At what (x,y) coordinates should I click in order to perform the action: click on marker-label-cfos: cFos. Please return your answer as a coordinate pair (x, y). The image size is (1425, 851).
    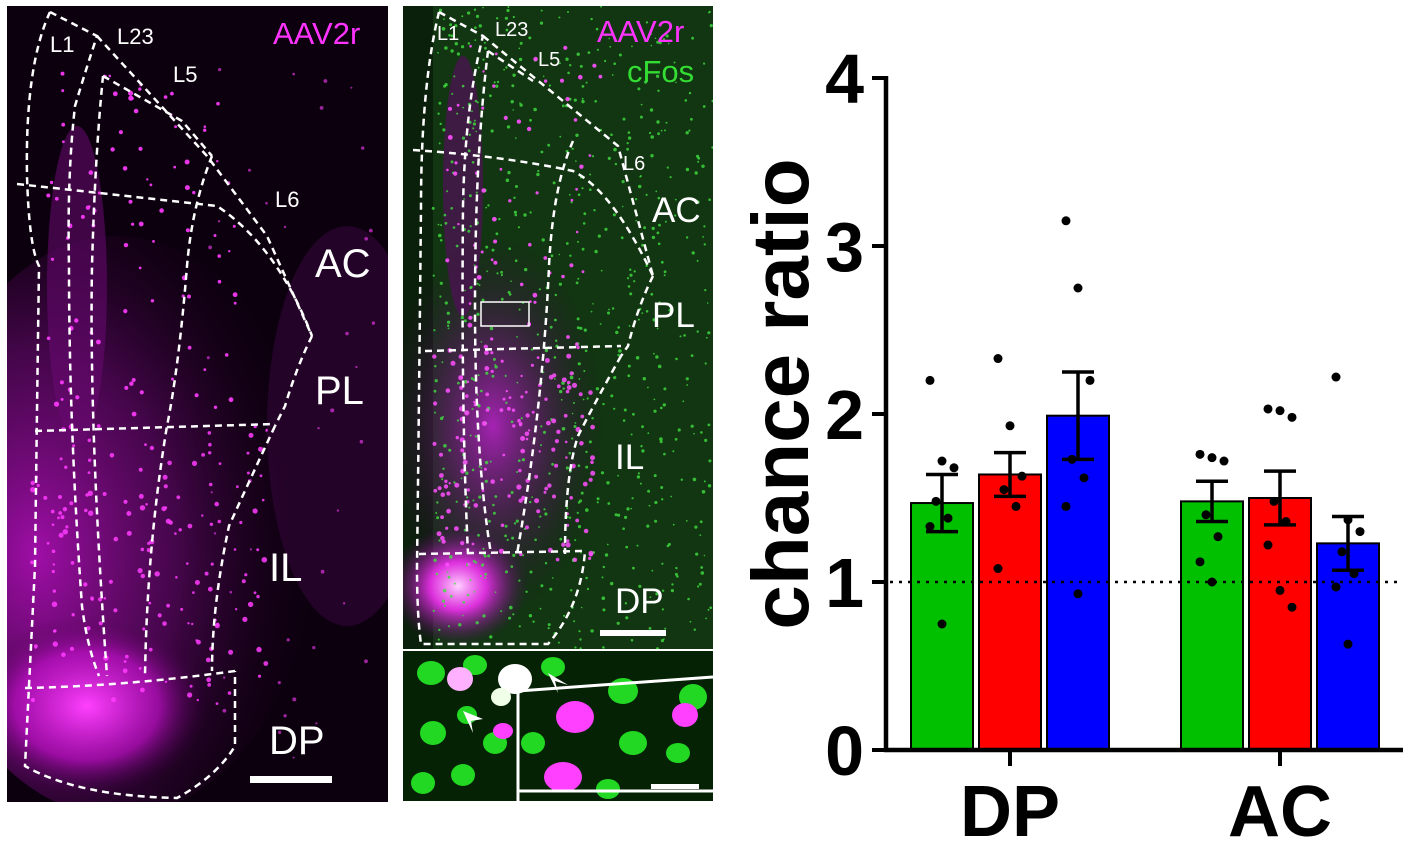
    Looking at the image, I should click on (661, 71).